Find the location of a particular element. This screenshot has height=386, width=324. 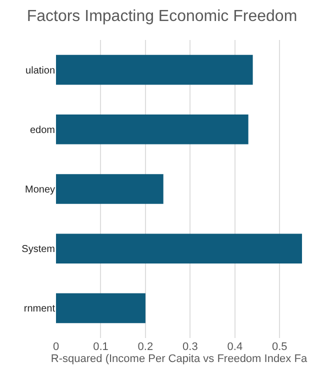

x-tick-label: 0.3 is located at coordinates (190, 347).